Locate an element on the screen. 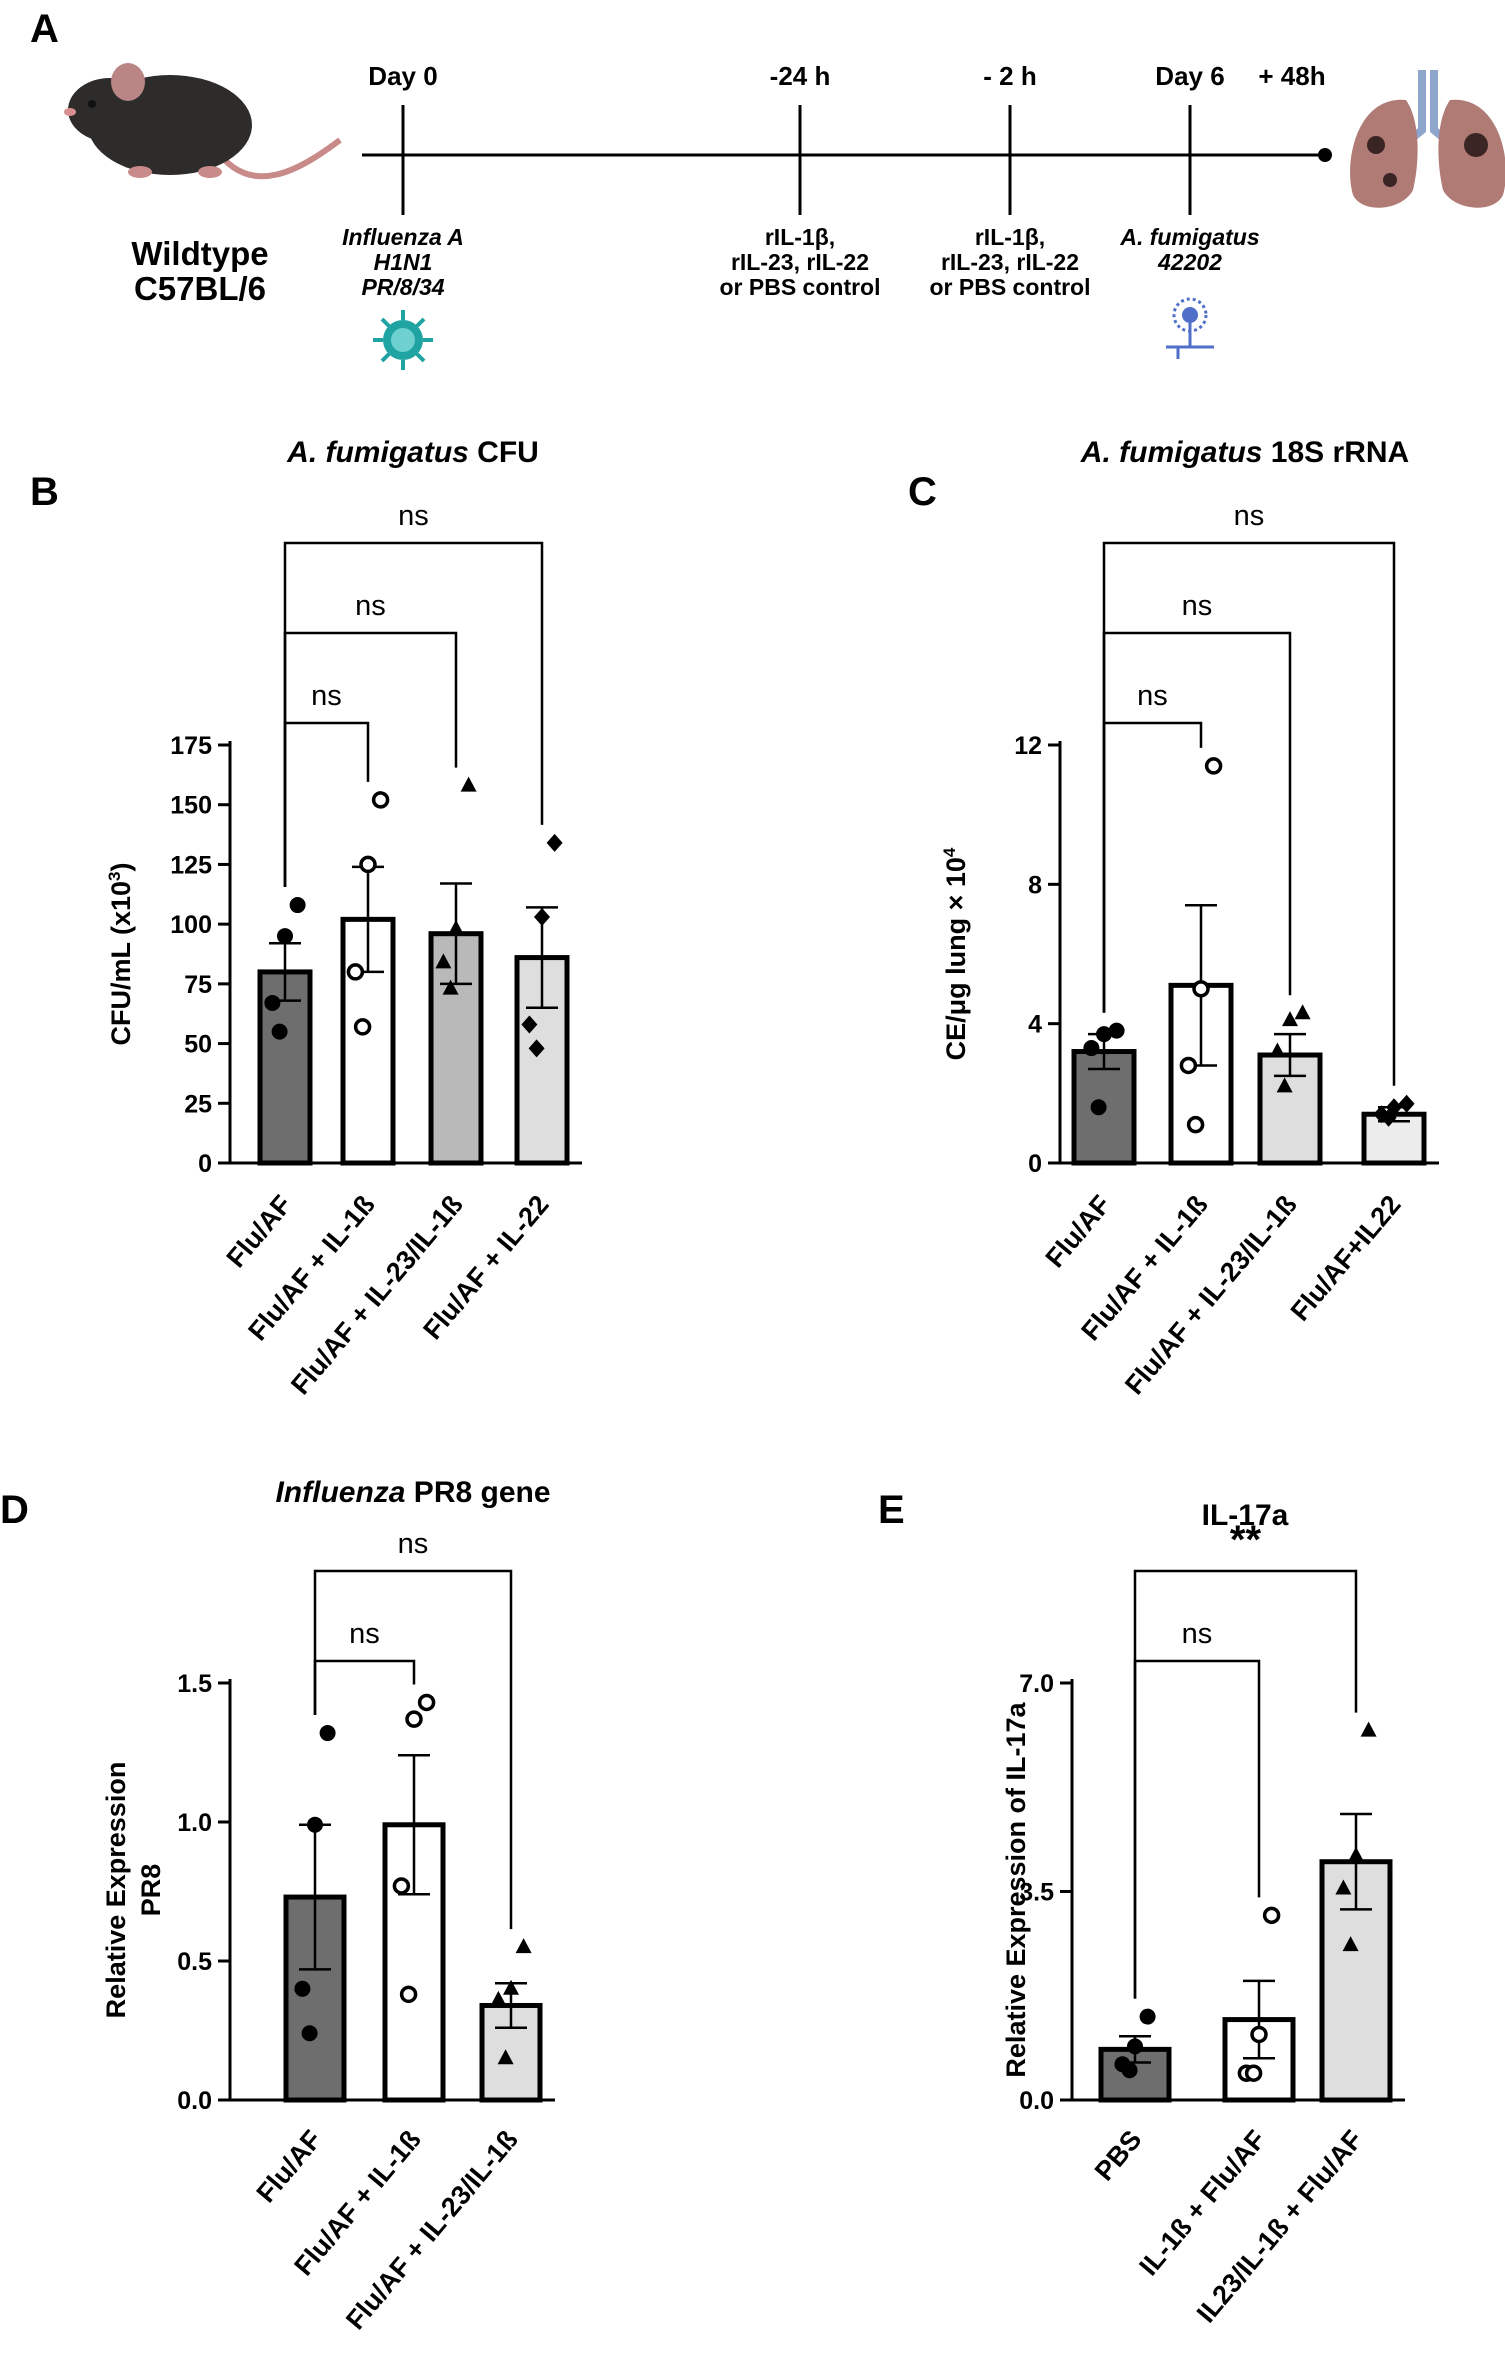 This screenshot has height=2354, width=1505. y-tick-label: 125 is located at coordinates (191, 865).